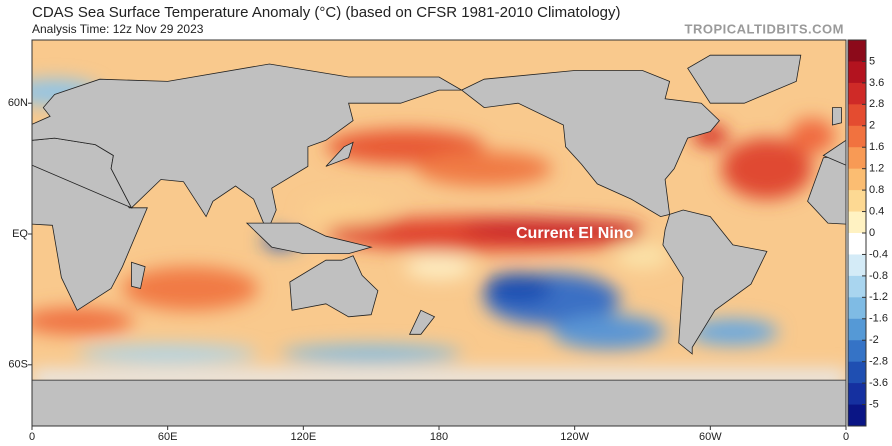 The image size is (892, 446). What do you see at coordinates (876, 147) in the screenshot?
I see `colorbar-label: 1.6` at bounding box center [876, 147].